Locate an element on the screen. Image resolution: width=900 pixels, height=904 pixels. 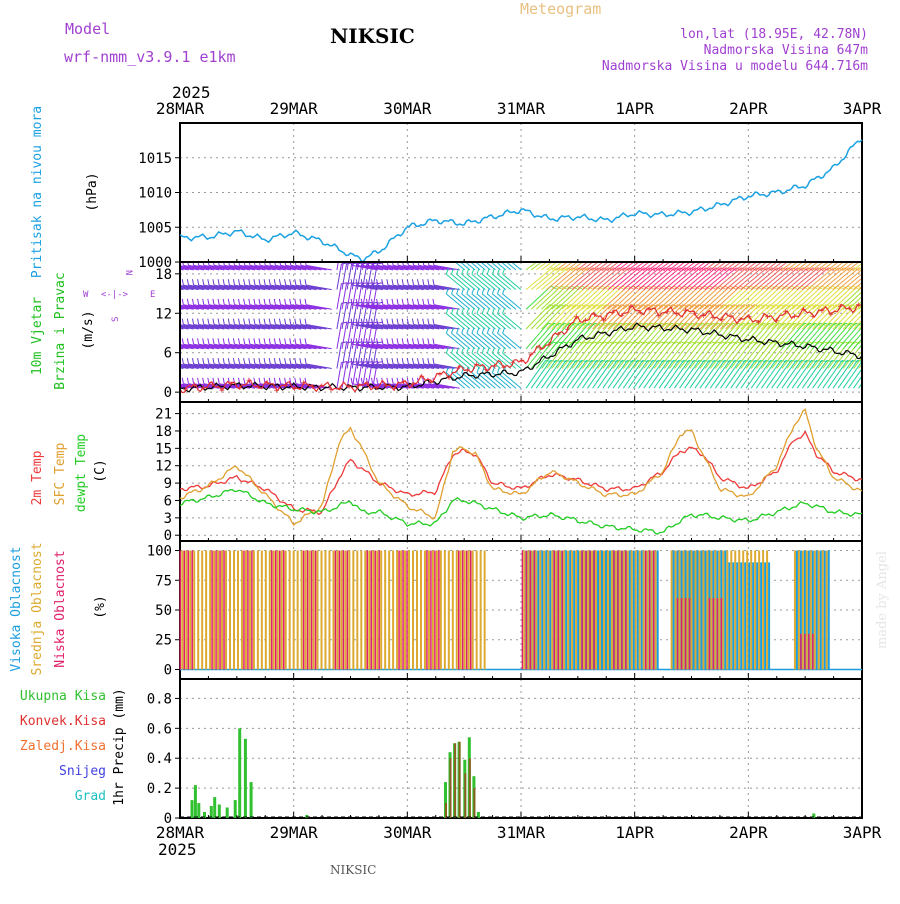
compass-north: N is located at coordinates (128, 272).